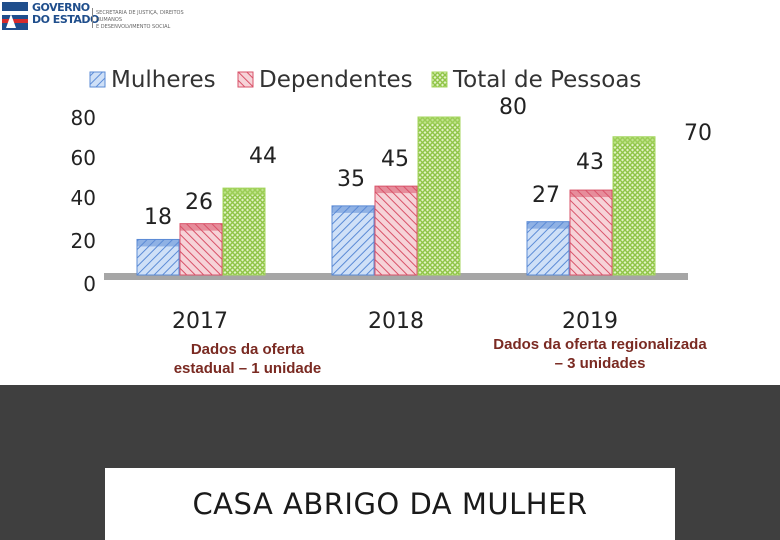 This screenshot has width=780, height=540. I want to click on legend-label: Total de Pessoas, so click(546, 80).